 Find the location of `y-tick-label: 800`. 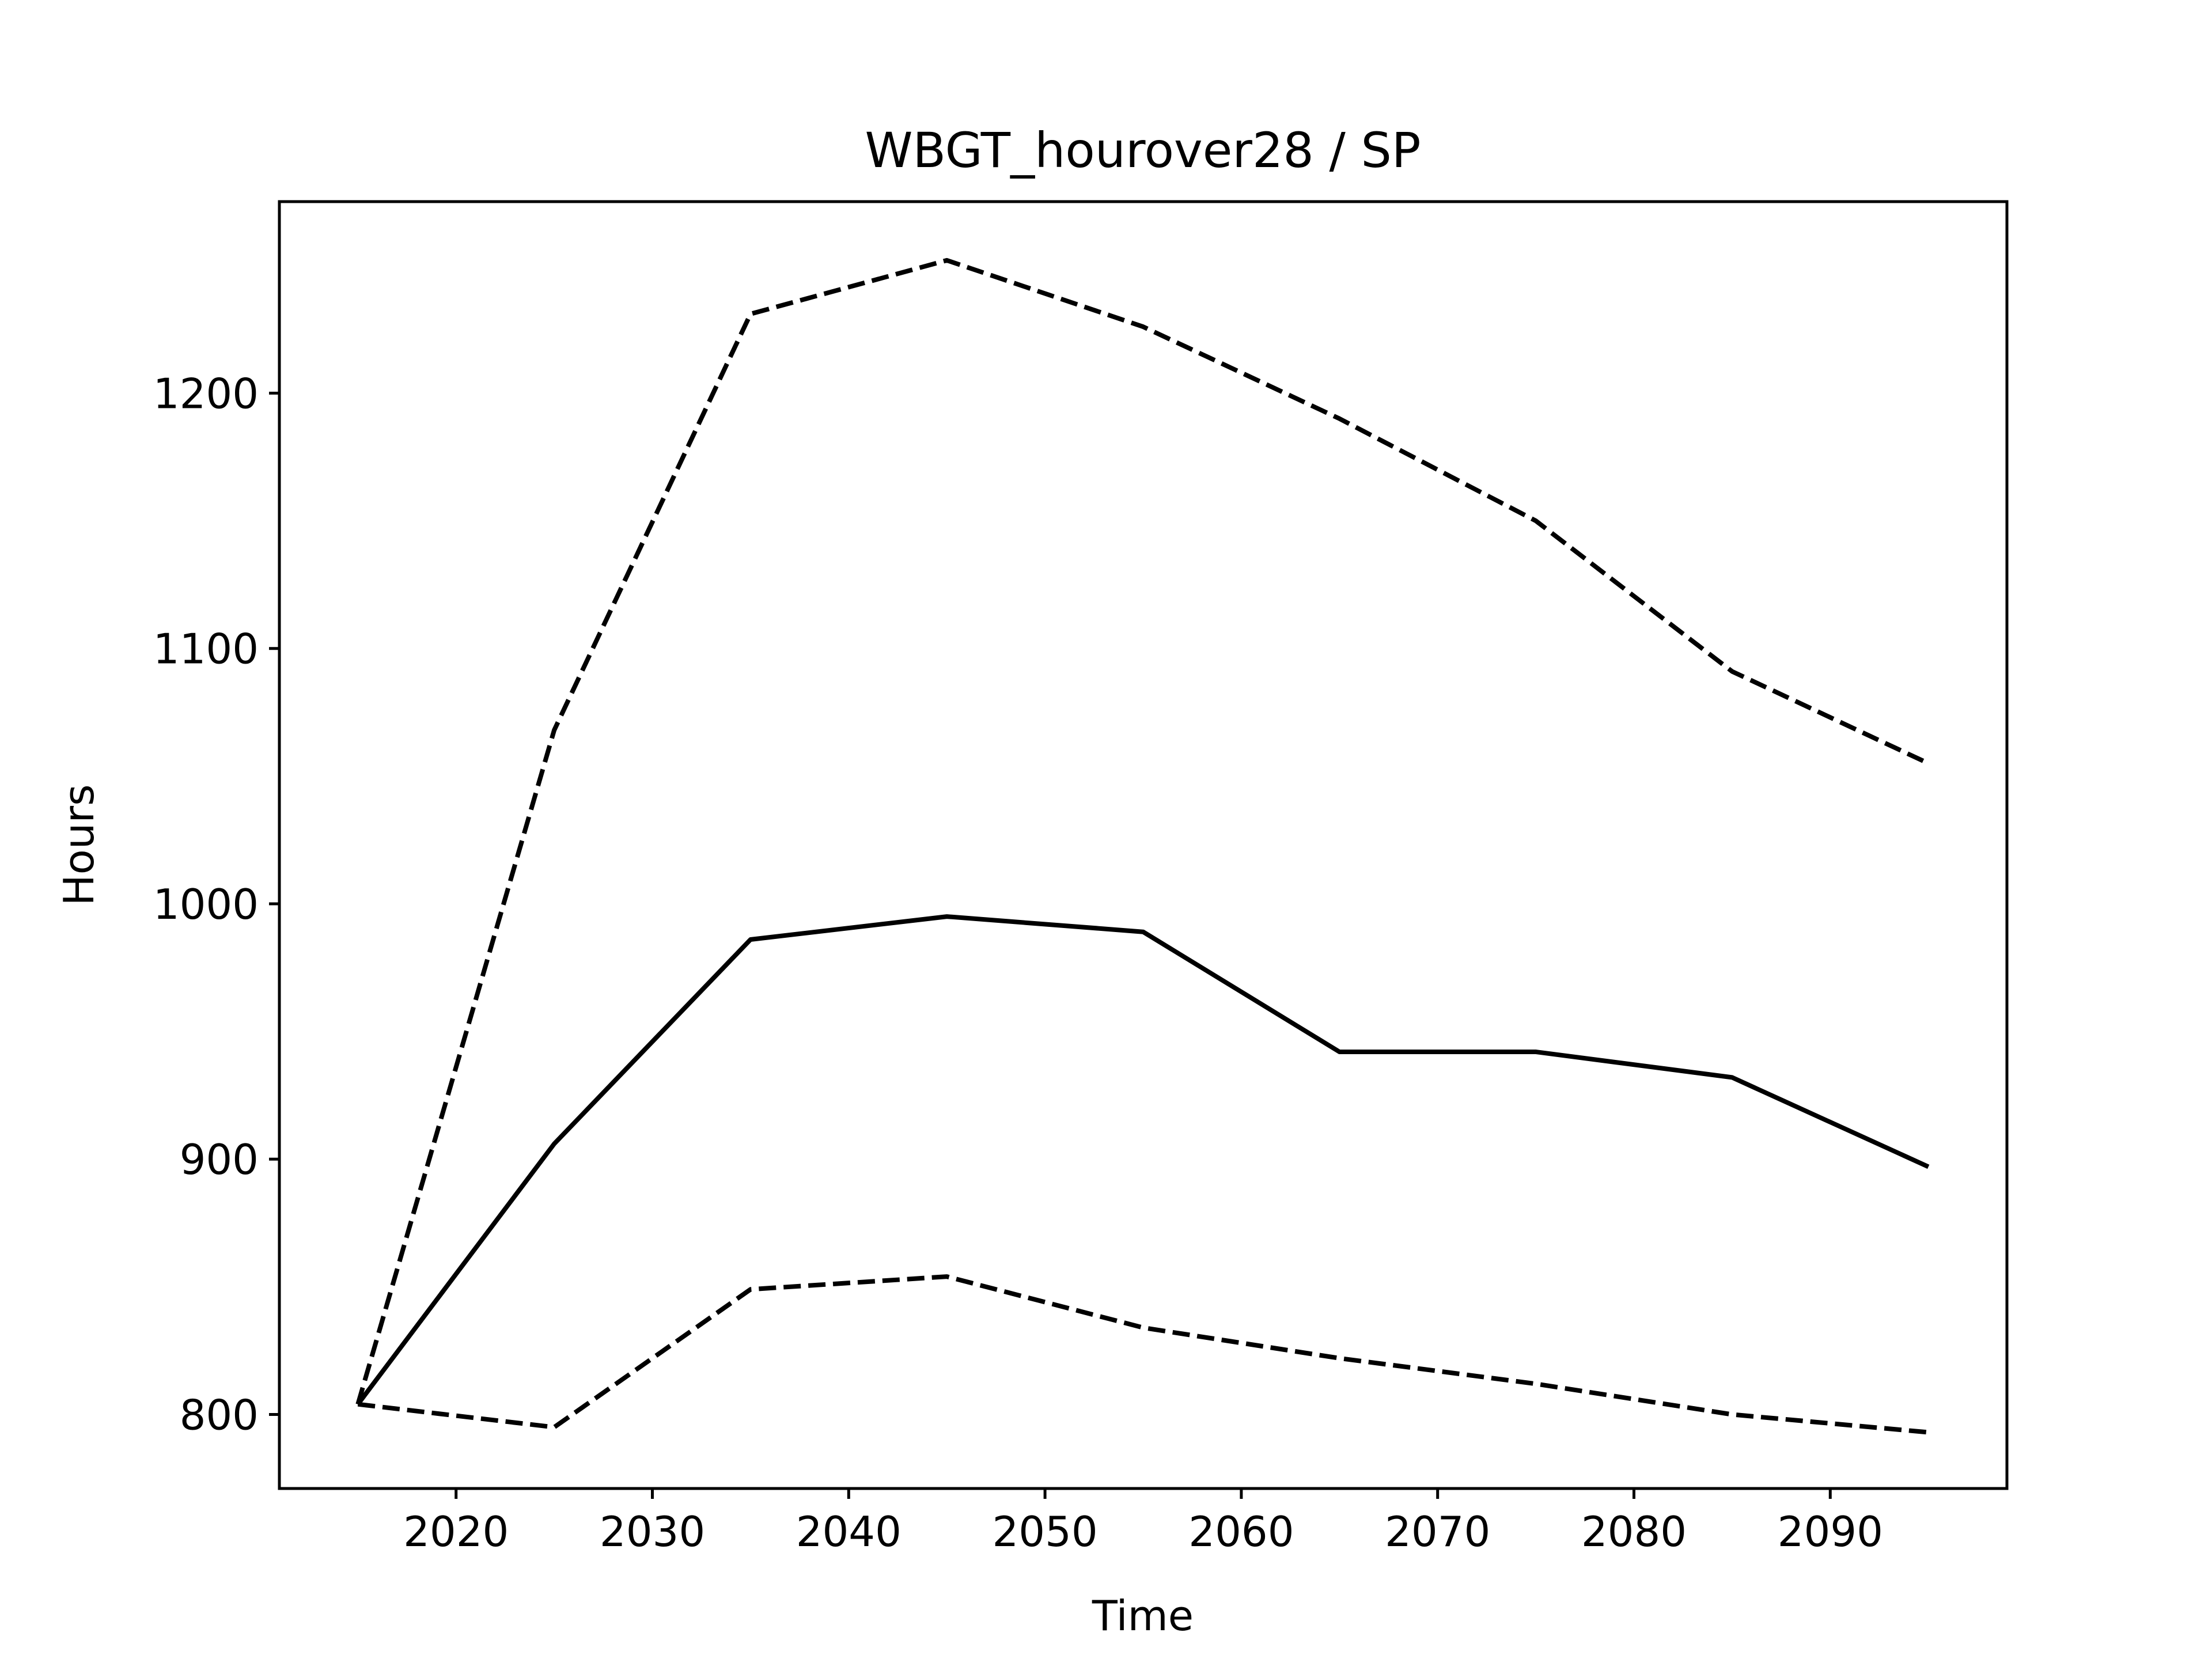

y-tick-label: 800 is located at coordinates (219, 1415).